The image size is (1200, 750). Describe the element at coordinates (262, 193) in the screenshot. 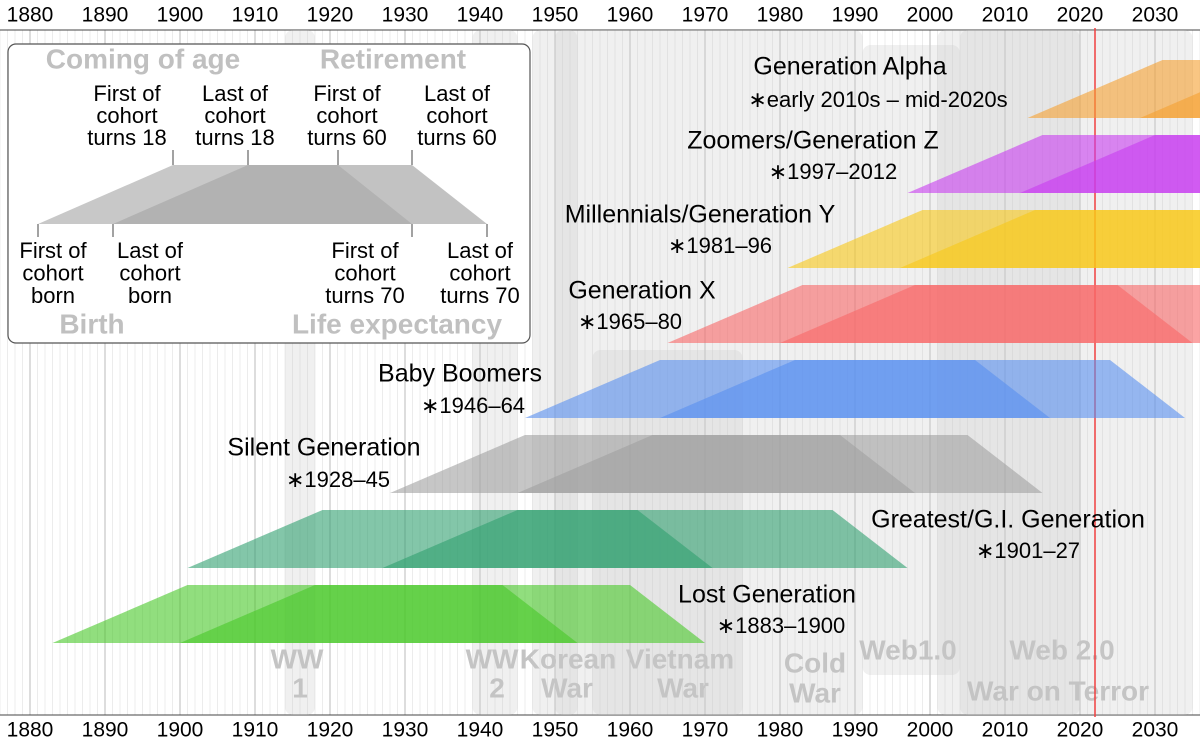

I see `legend-ticks` at that location.